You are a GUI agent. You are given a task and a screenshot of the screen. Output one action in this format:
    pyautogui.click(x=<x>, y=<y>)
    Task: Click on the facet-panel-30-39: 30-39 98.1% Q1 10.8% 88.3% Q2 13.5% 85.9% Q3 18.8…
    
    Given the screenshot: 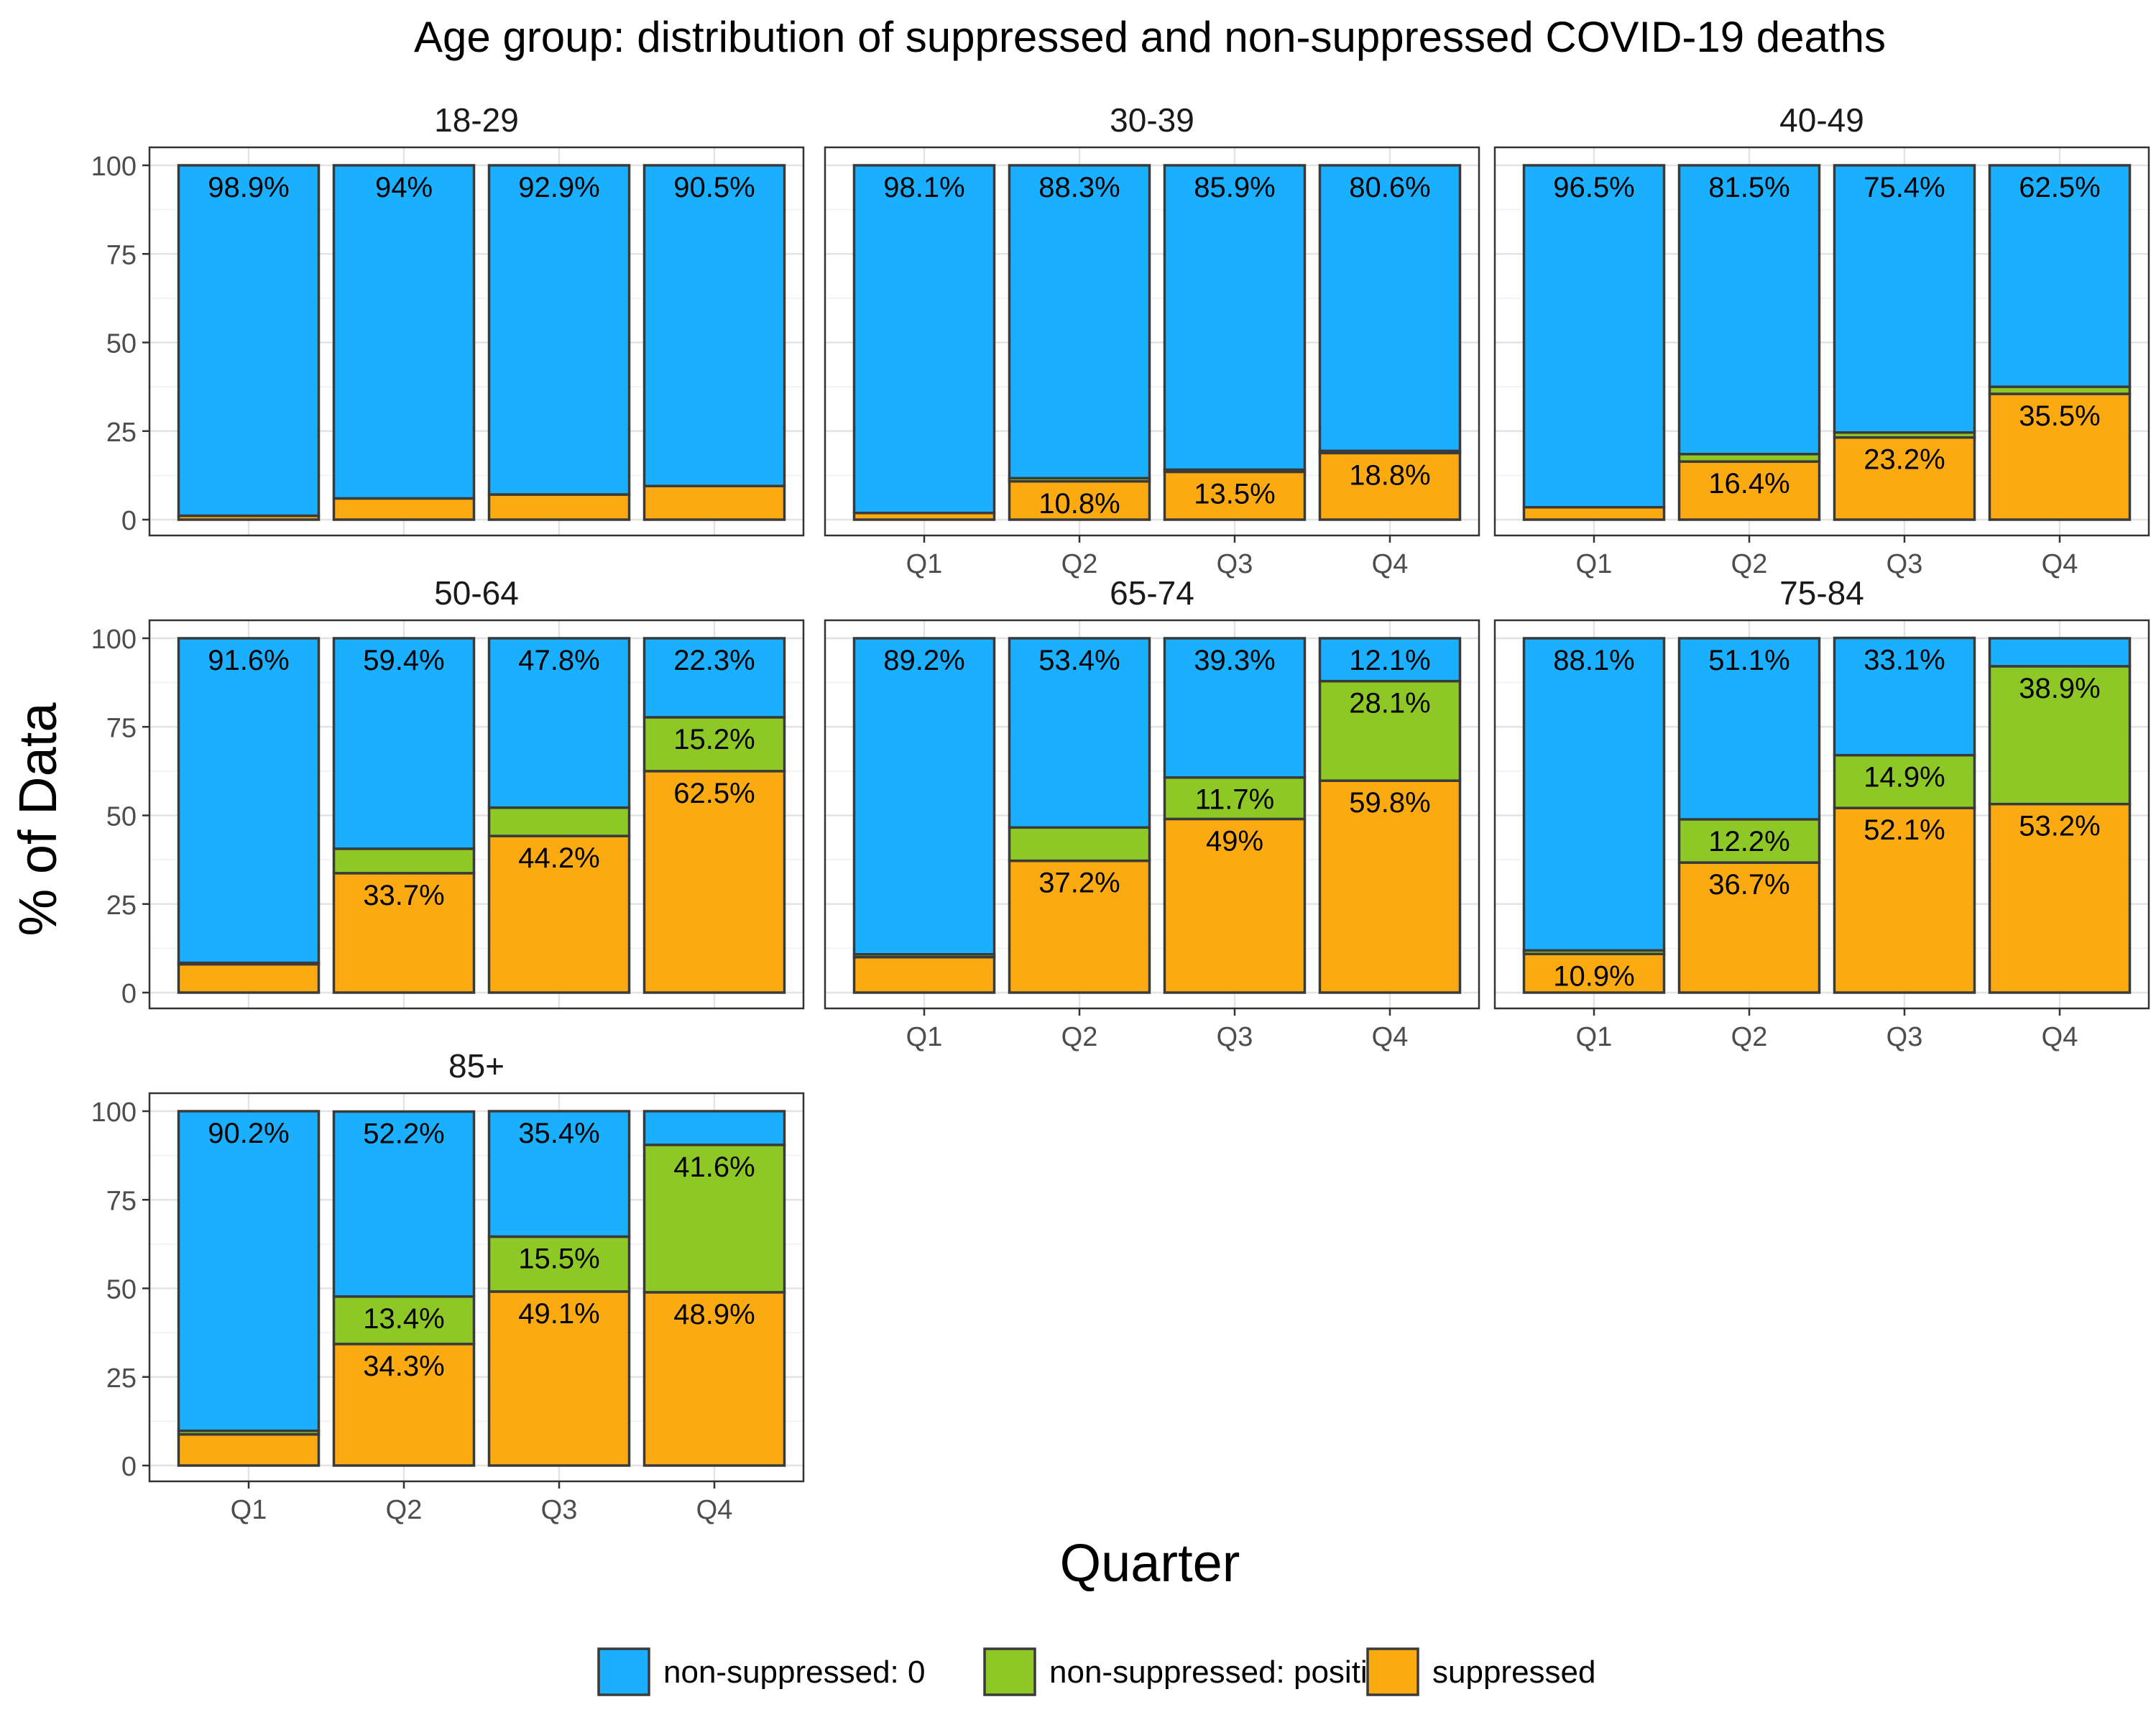 What is the action you would take?
    pyautogui.click(x=1152, y=340)
    